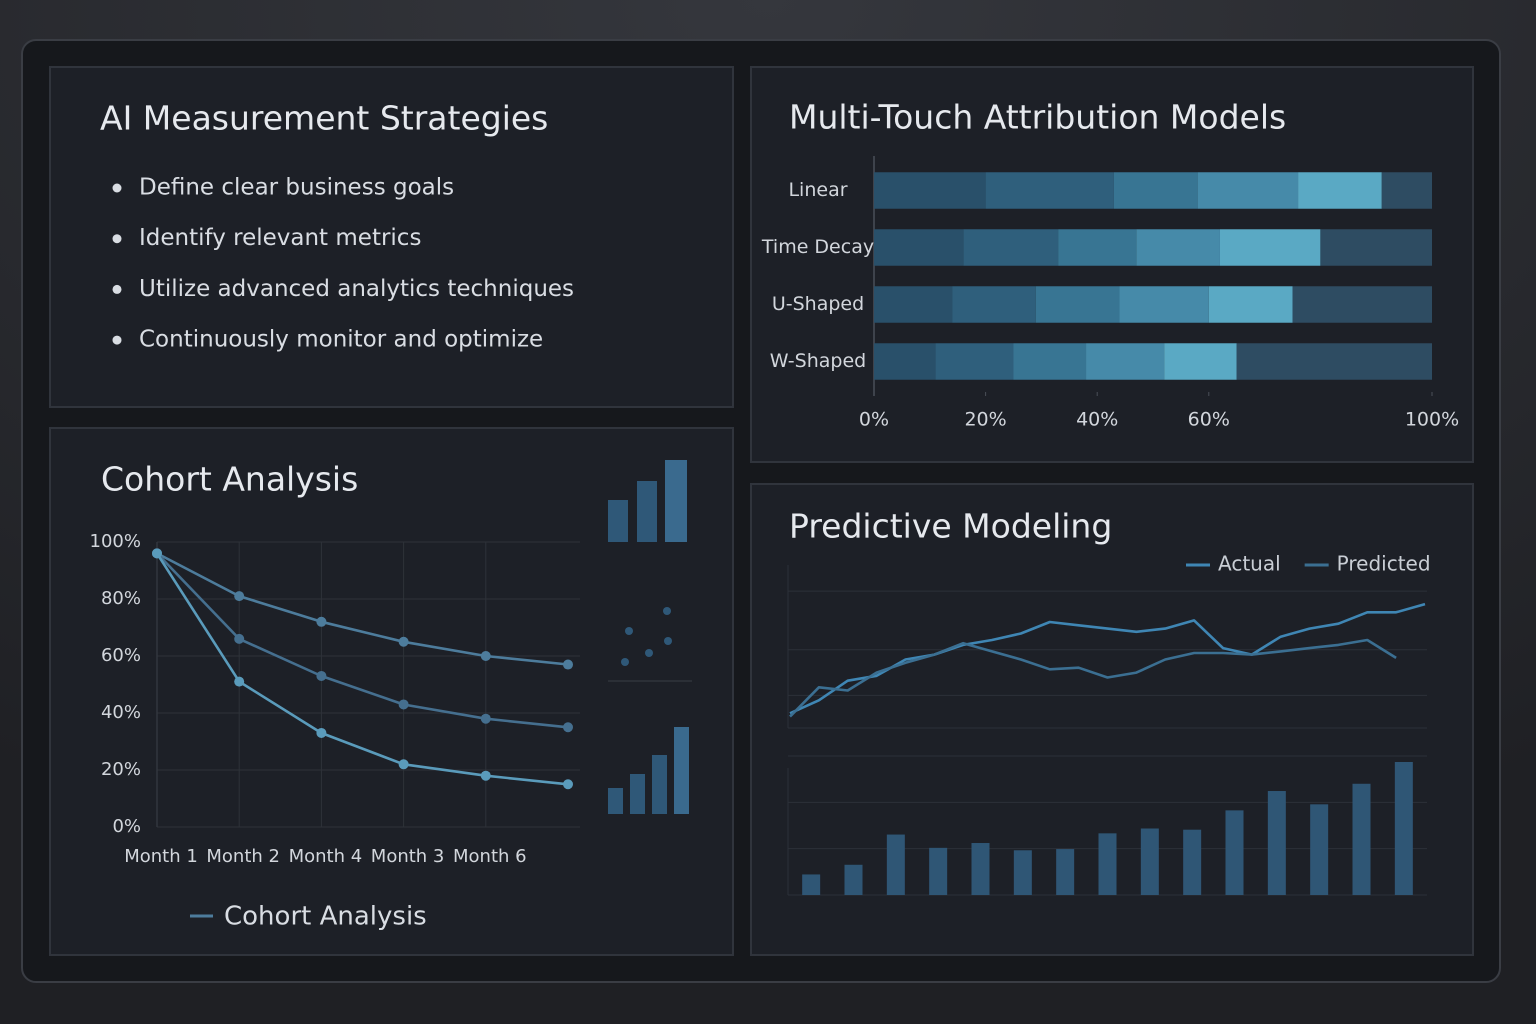 Image resolution: width=1536 pixels, height=1024 pixels. I want to click on x-tick-label: 100%, so click(1432, 420).